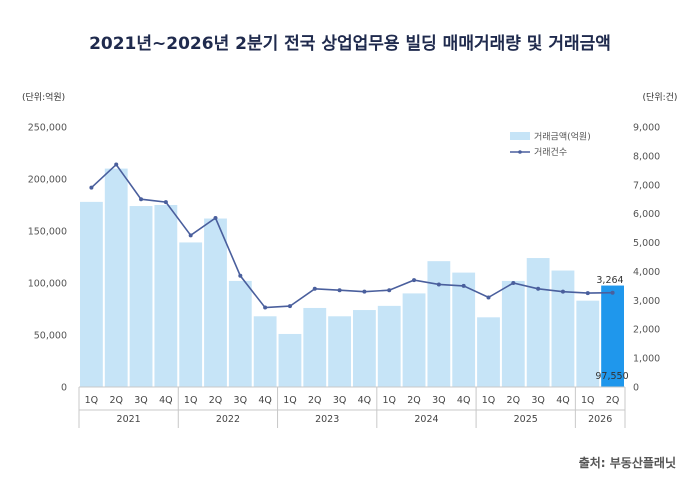 The height and width of the screenshot is (501, 700). What do you see at coordinates (327, 419) in the screenshot?
I see `year-label: 2023` at bounding box center [327, 419].